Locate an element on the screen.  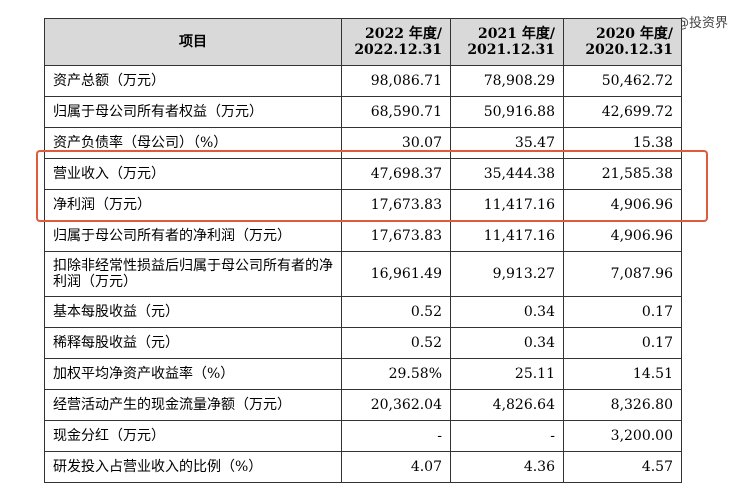
value-2021: 25.11 is located at coordinates (507, 374).